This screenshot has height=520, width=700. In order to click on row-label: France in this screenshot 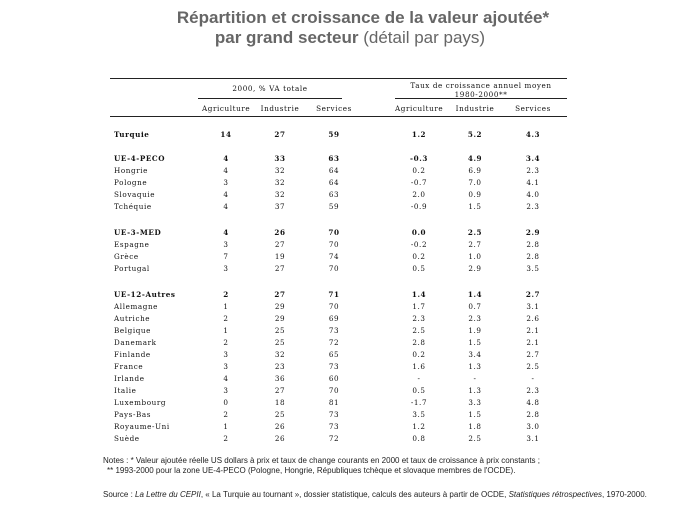, I will do `click(129, 366)`.